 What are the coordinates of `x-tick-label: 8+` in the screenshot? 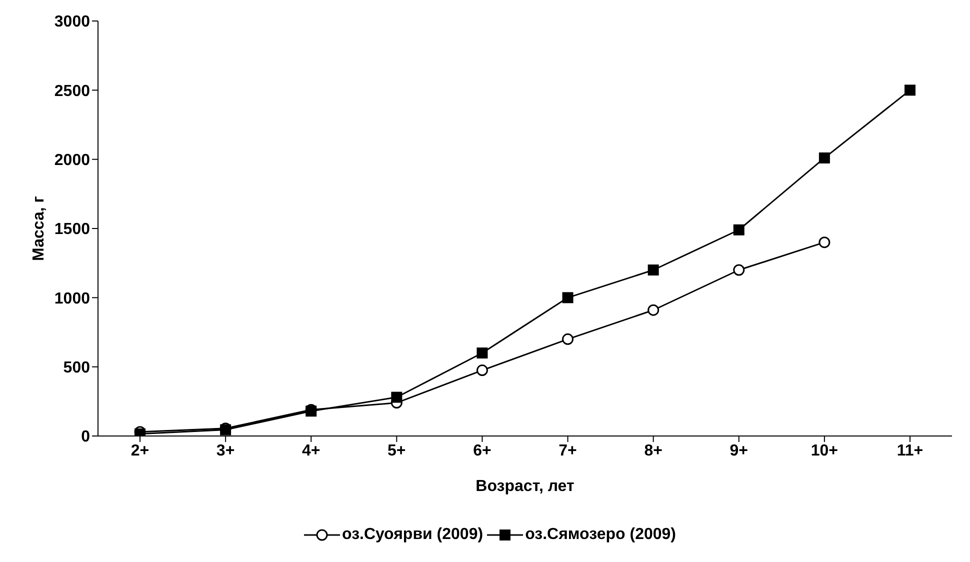 It's located at (653, 451).